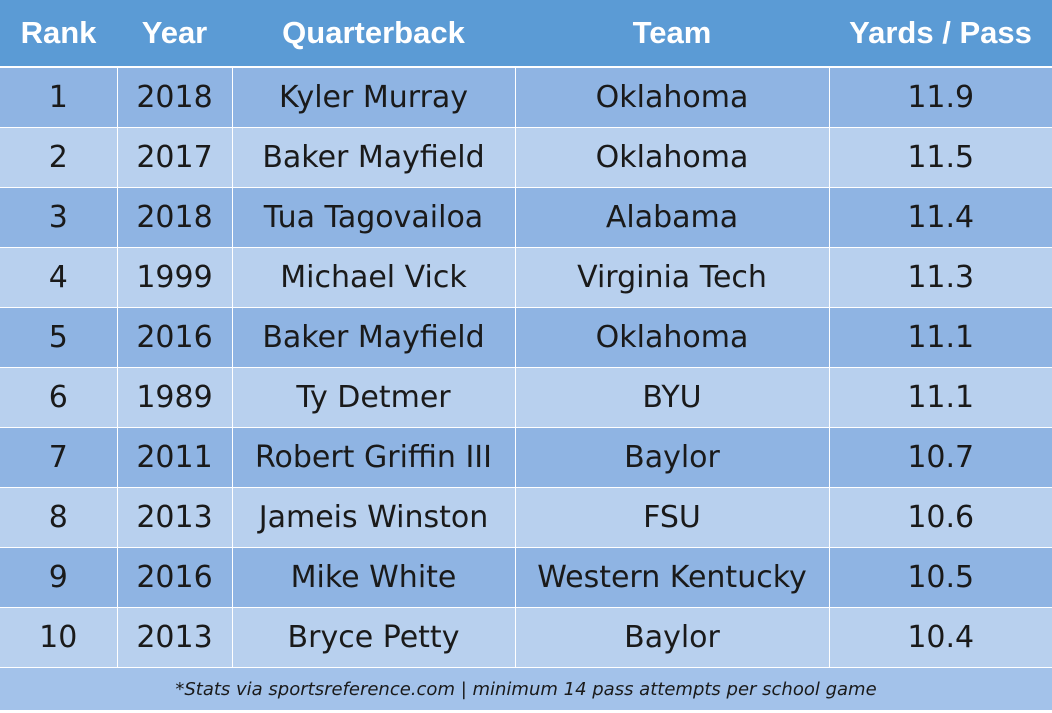 This screenshot has height=713, width=1052. Describe the element at coordinates (940, 97) in the screenshot. I see `cell-yards-per-pass: 11.9` at that location.